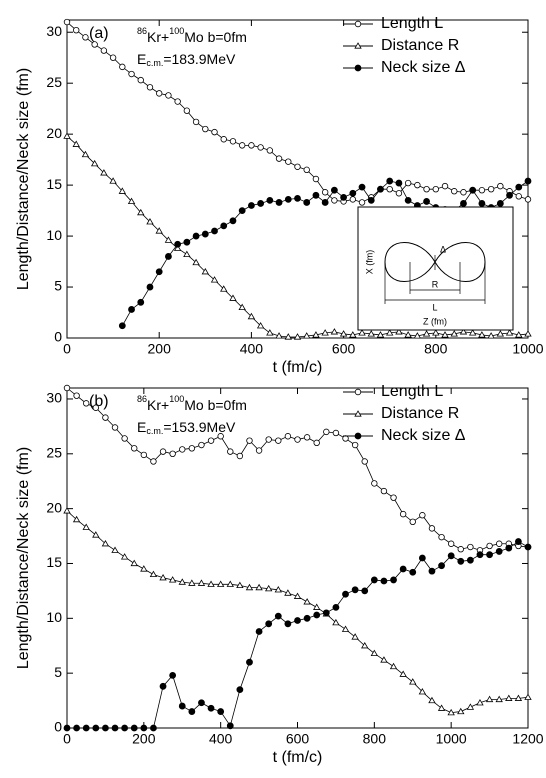 This screenshot has height=778, width=546. What do you see at coordinates (67, 739) in the screenshot?
I see `x-tick-label: 0` at bounding box center [67, 739].